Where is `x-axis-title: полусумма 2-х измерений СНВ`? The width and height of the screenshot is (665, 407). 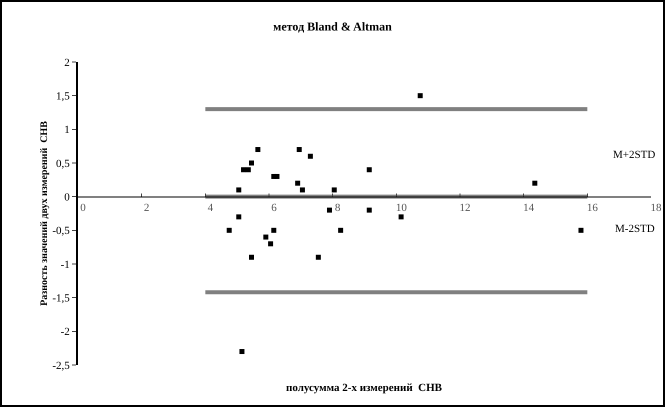
x-axis-title: полусумма 2-х измерений СНВ is located at coordinates (364, 388).